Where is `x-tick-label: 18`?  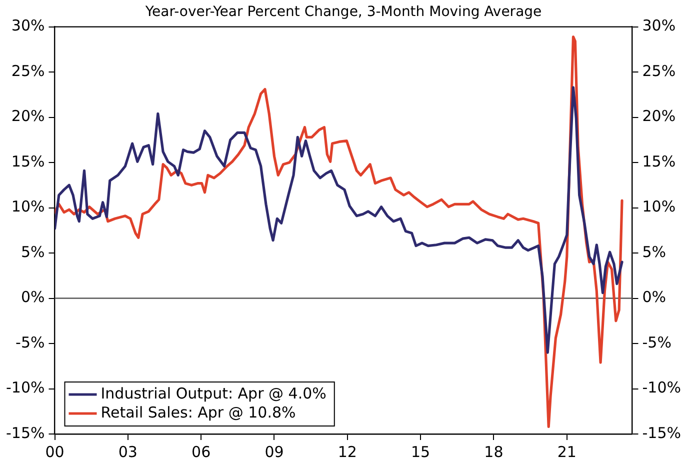 x-tick-label: 18 is located at coordinates (494, 451).